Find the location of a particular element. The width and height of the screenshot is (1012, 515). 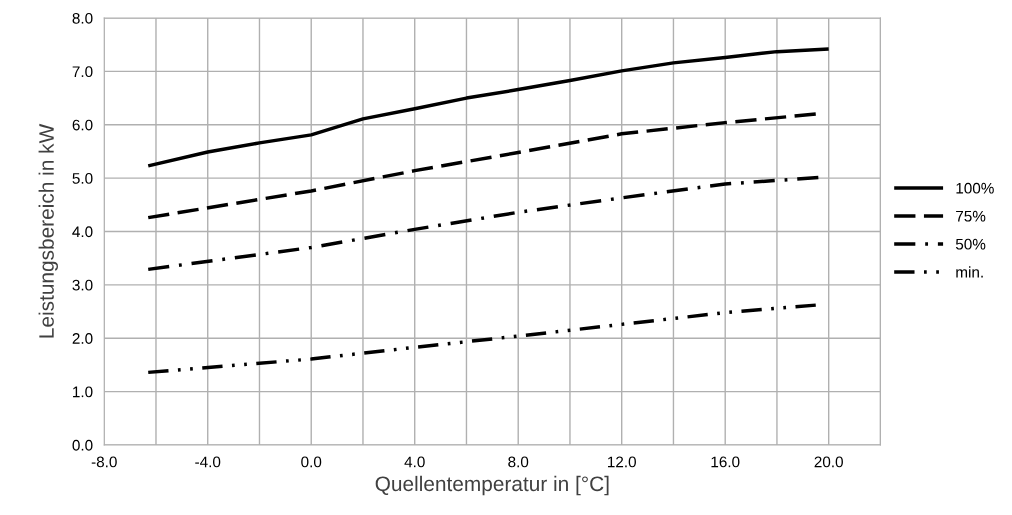

legend-label: min. is located at coordinates (969, 272).